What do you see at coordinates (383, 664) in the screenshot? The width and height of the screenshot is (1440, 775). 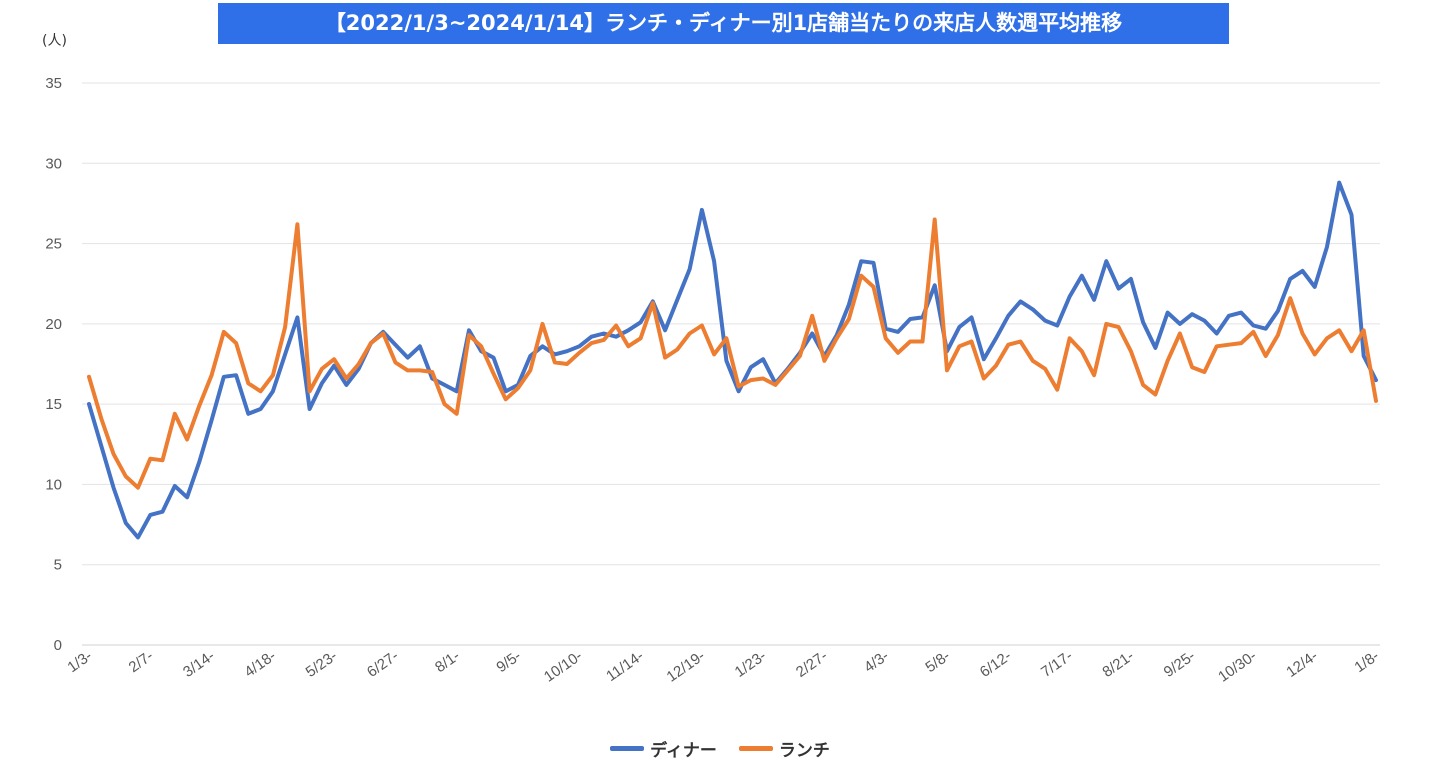 I see `x-tick-label: 6/27-` at bounding box center [383, 664].